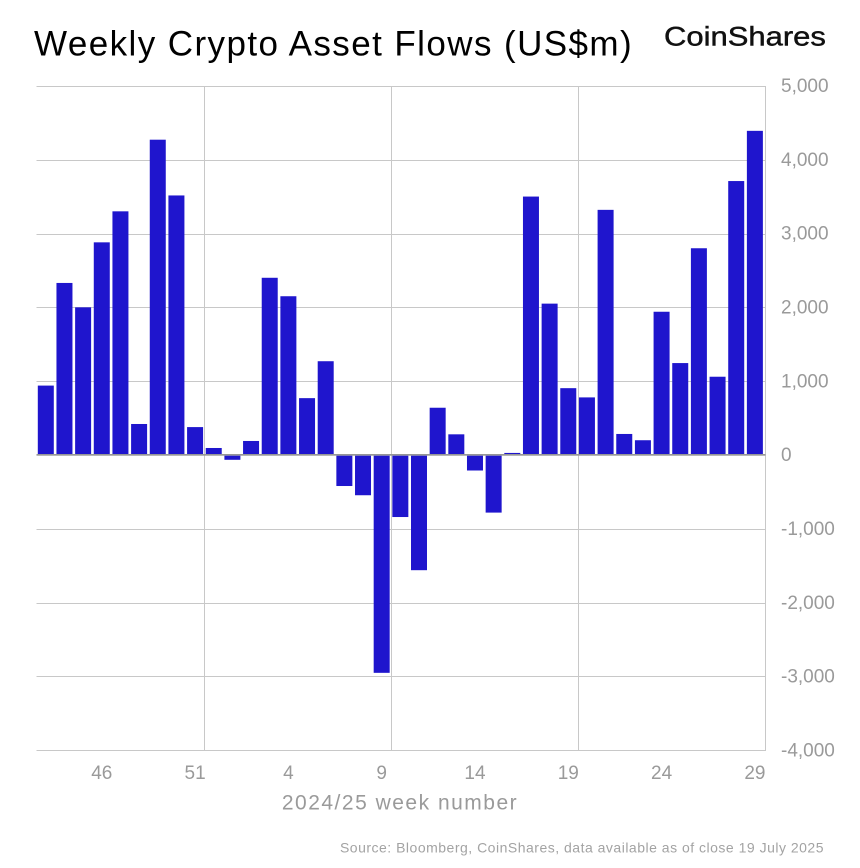  I want to click on svg-text: 2,000, so click(805, 308).